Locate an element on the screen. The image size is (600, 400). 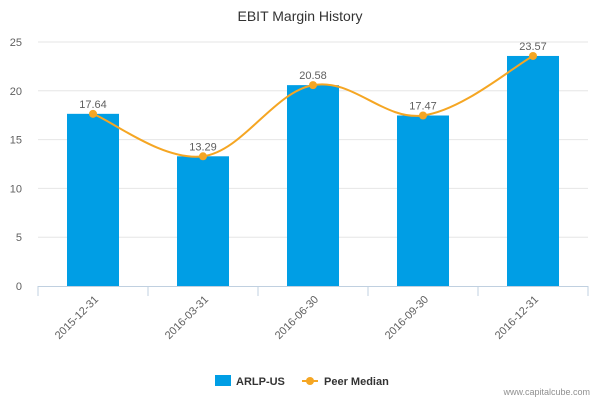
data-label: 17.64 is located at coordinates (93, 105).